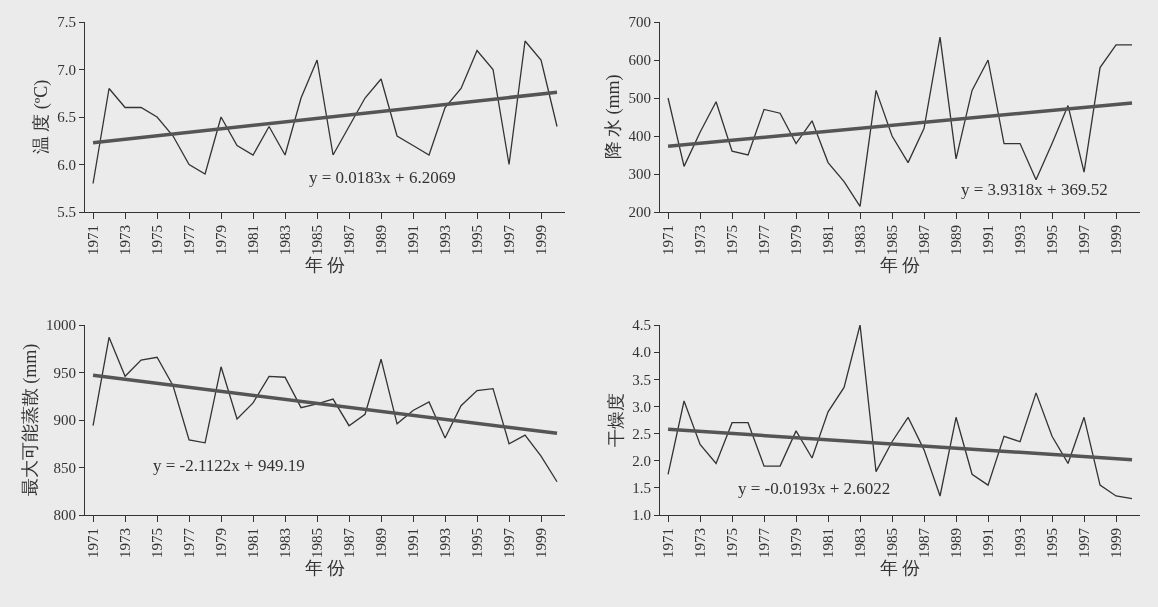 The image size is (1158, 607). I want to click on y-axis-title: 最大可能蒸散 (mm), so click(31, 420).